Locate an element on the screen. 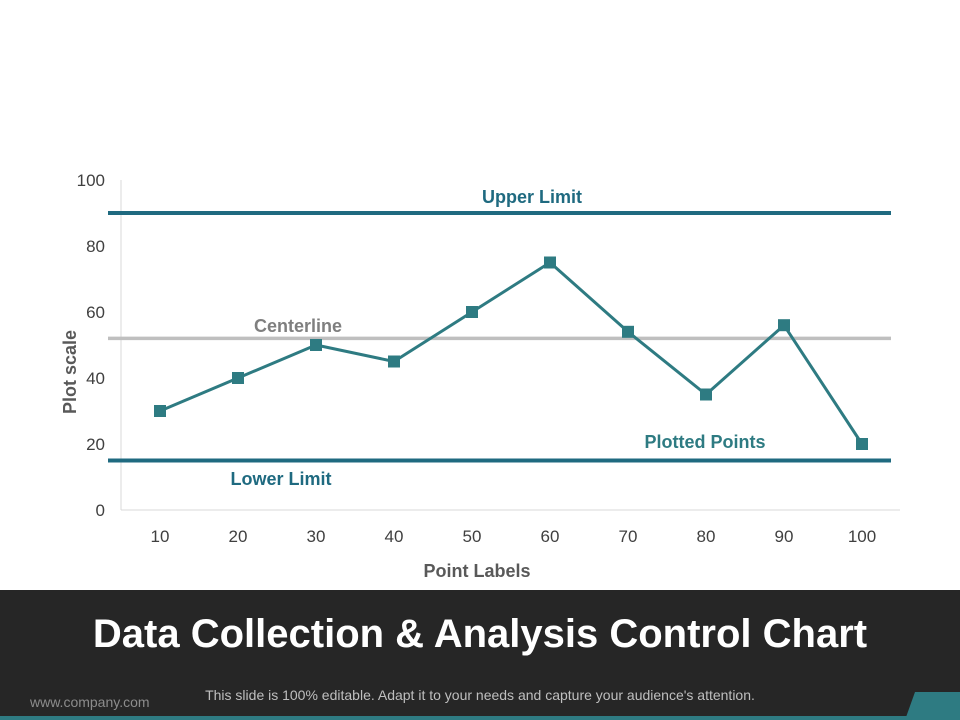 Image resolution: width=960 pixels, height=720 pixels. y-tick-labels: 0 20 40 60 80 100 is located at coordinates (91, 345).